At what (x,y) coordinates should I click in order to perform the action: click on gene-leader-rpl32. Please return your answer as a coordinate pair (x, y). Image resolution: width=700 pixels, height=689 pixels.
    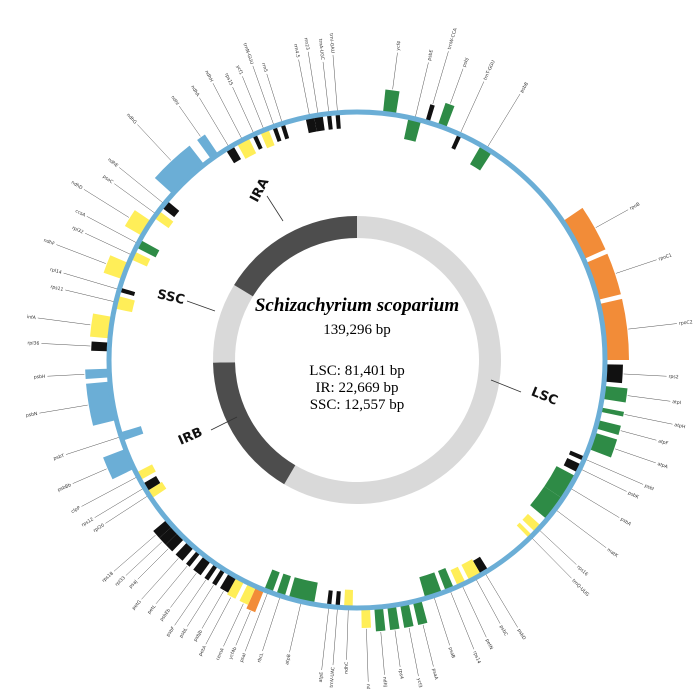
    Looking at the image, I should click on (108, 243).